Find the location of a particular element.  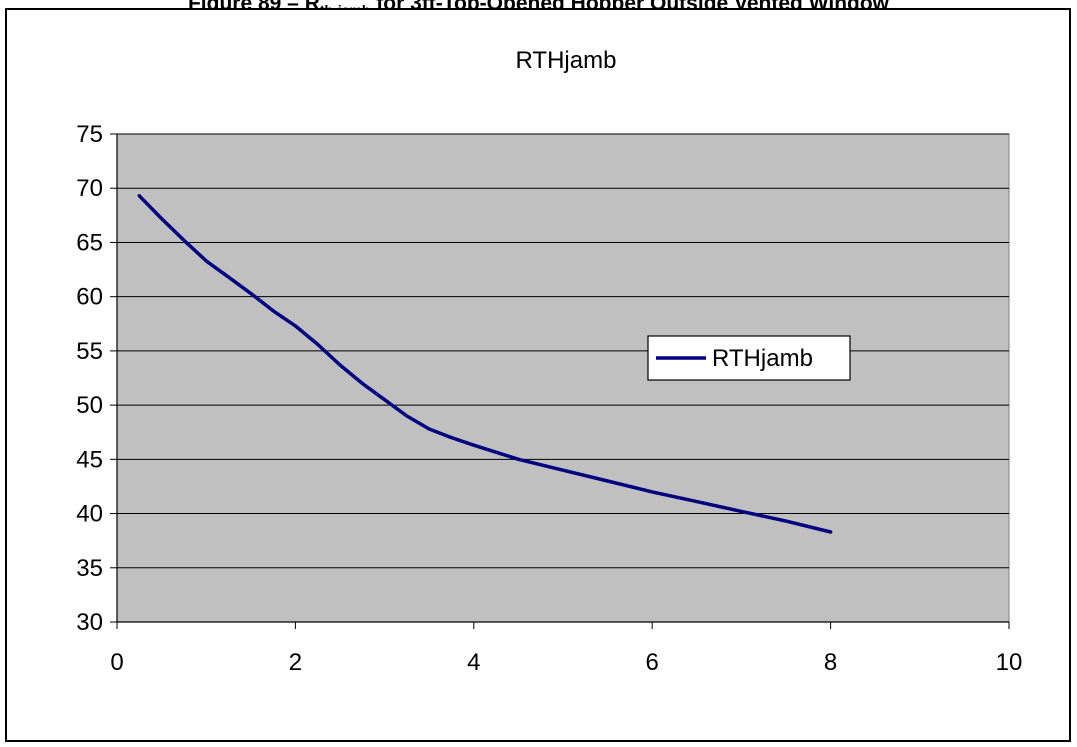

chart-title: RTHjamb is located at coordinates (566, 60).